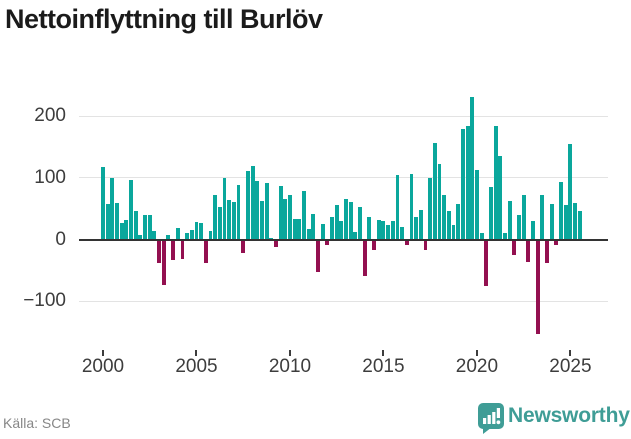 This screenshot has height=439, width=631. Describe the element at coordinates (341, 230) in the screenshot. I see `bar-2012-q4` at that location.